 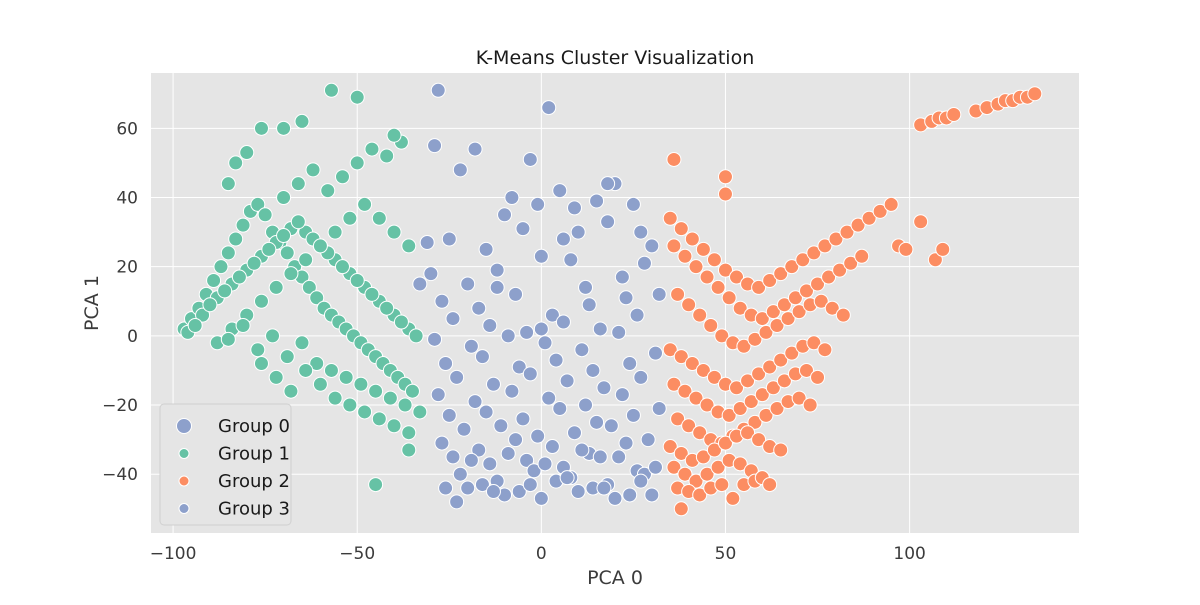 I want to click on y-tick-label: −40, so click(x=120, y=475).